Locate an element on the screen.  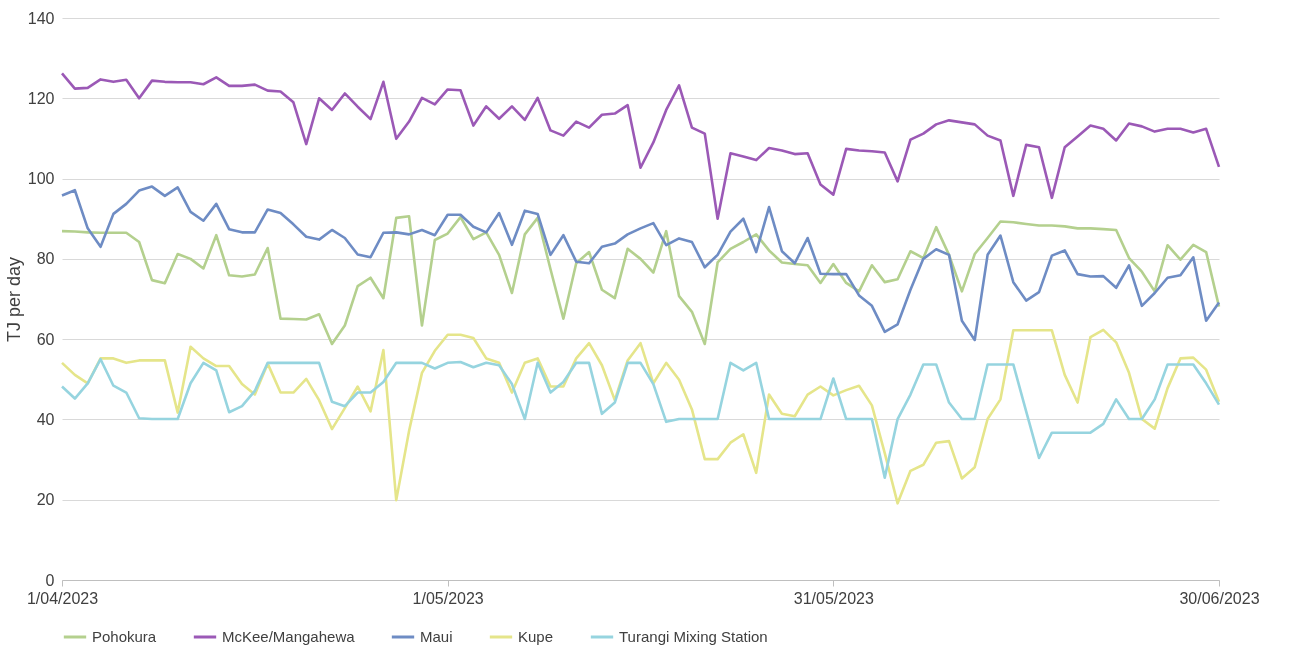
y-axis-title: TJ per day is located at coordinates (13, 299).